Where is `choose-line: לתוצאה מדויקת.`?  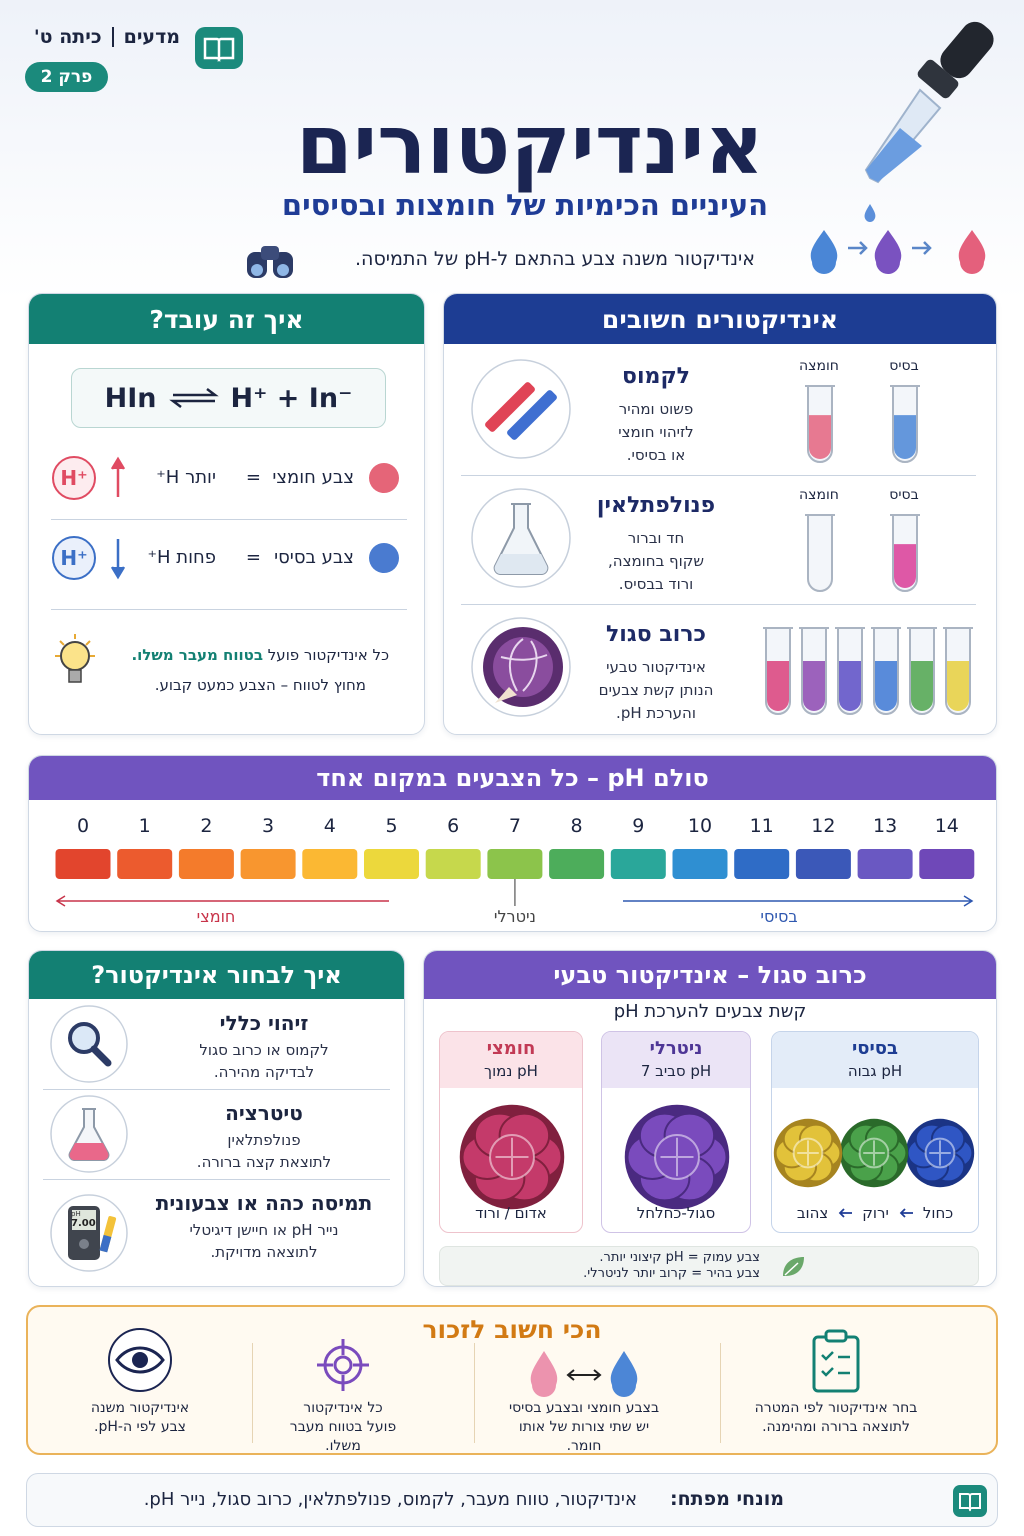 choose-line: לתוצאה מדויקת. is located at coordinates (264, 1252).